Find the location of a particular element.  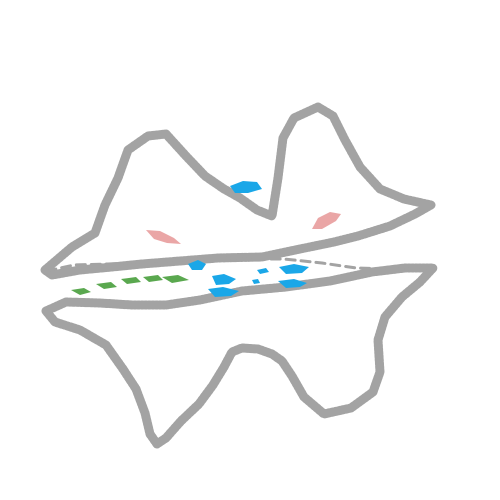

center-blue-mark-b is located at coordinates (224, 279).